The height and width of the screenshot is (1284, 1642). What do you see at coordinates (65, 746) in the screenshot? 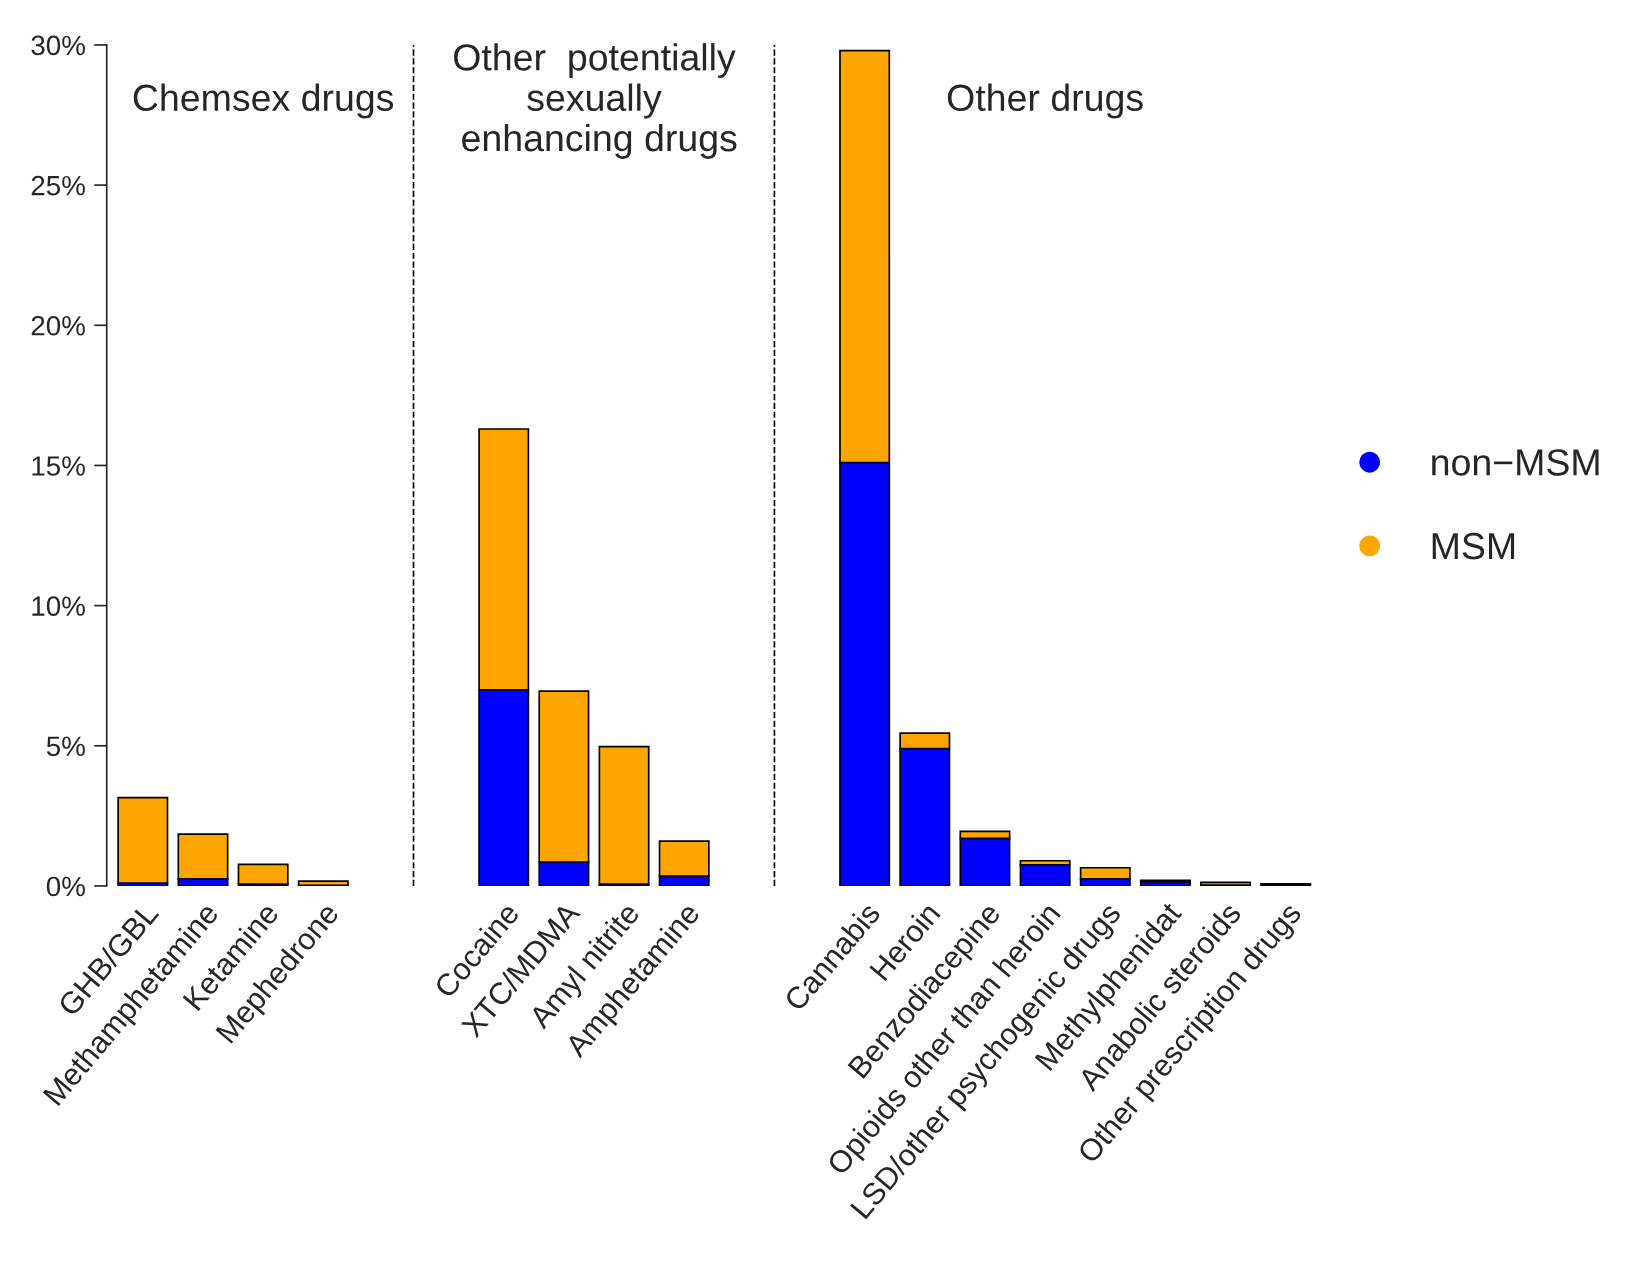
I see `y-tick-label: 5%` at bounding box center [65, 746].